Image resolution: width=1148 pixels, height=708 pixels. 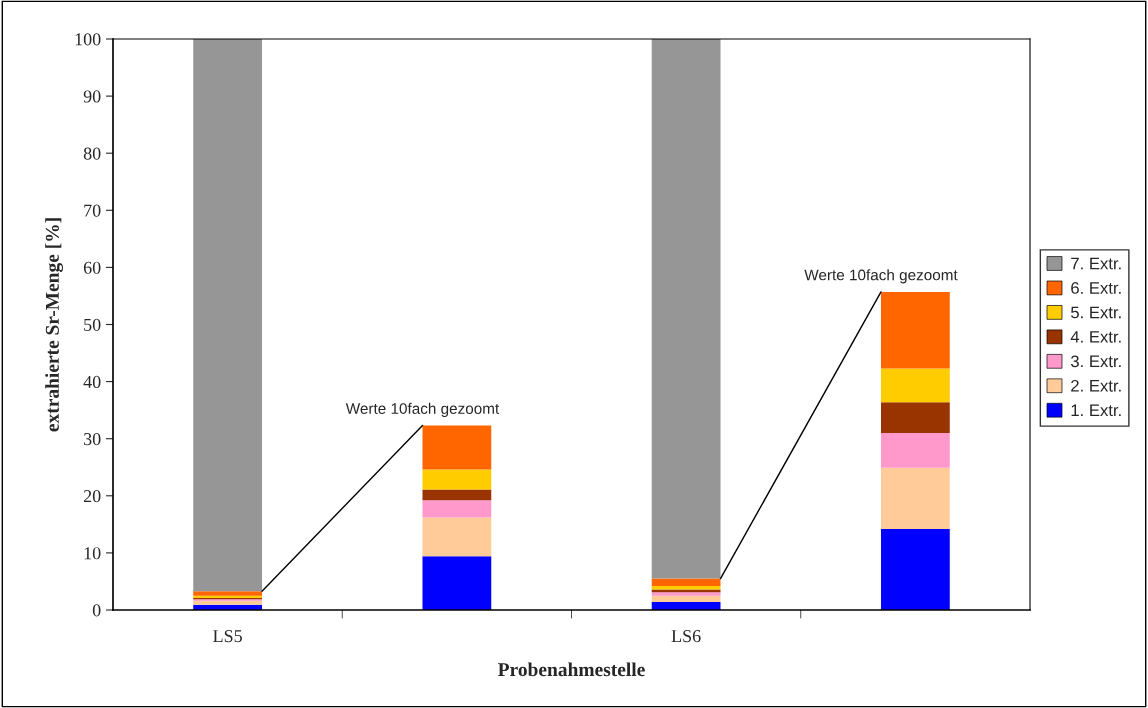 What do you see at coordinates (1096, 263) in the screenshot?
I see `legend-label: 7. Extr.` at bounding box center [1096, 263].